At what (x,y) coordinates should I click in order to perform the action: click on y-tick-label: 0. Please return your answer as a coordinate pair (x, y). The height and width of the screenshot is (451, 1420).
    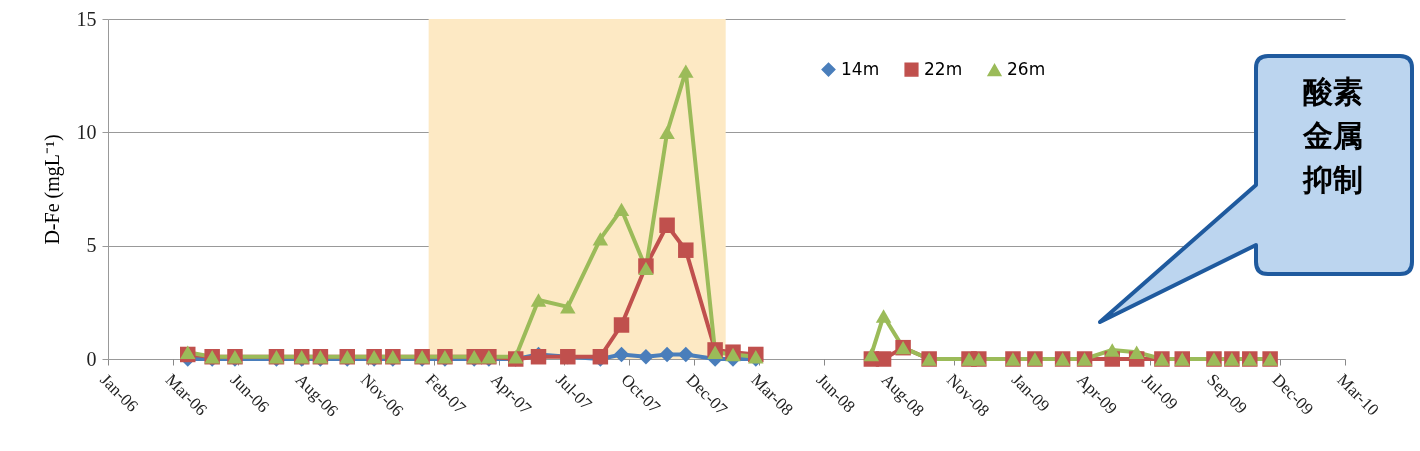
    Looking at the image, I should click on (91, 358).